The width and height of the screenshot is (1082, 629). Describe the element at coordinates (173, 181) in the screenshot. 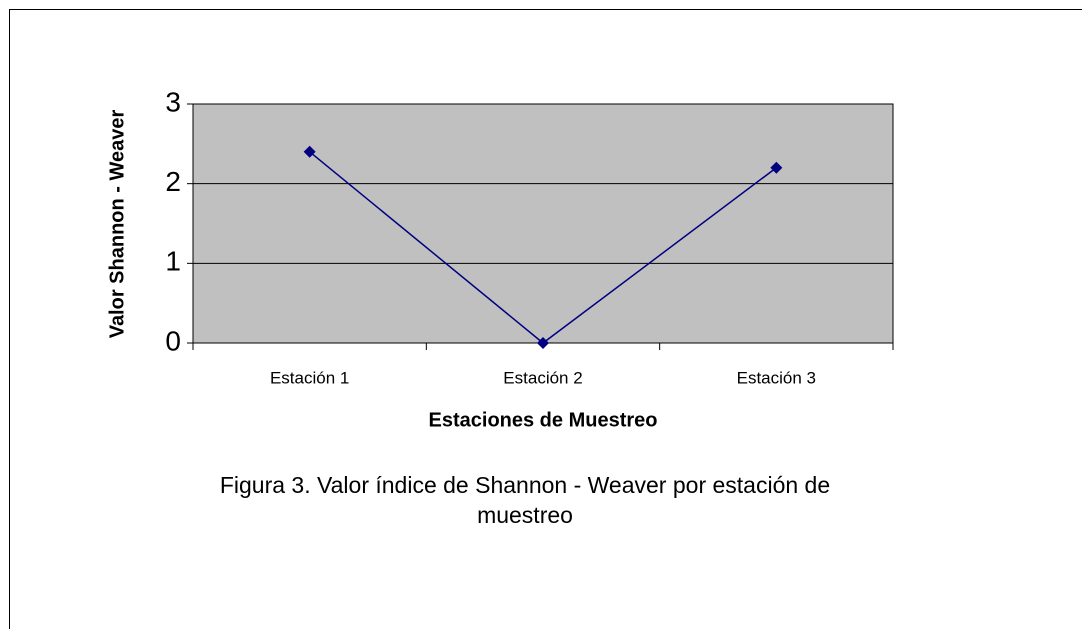

I see `y-tick-label: 2` at that location.